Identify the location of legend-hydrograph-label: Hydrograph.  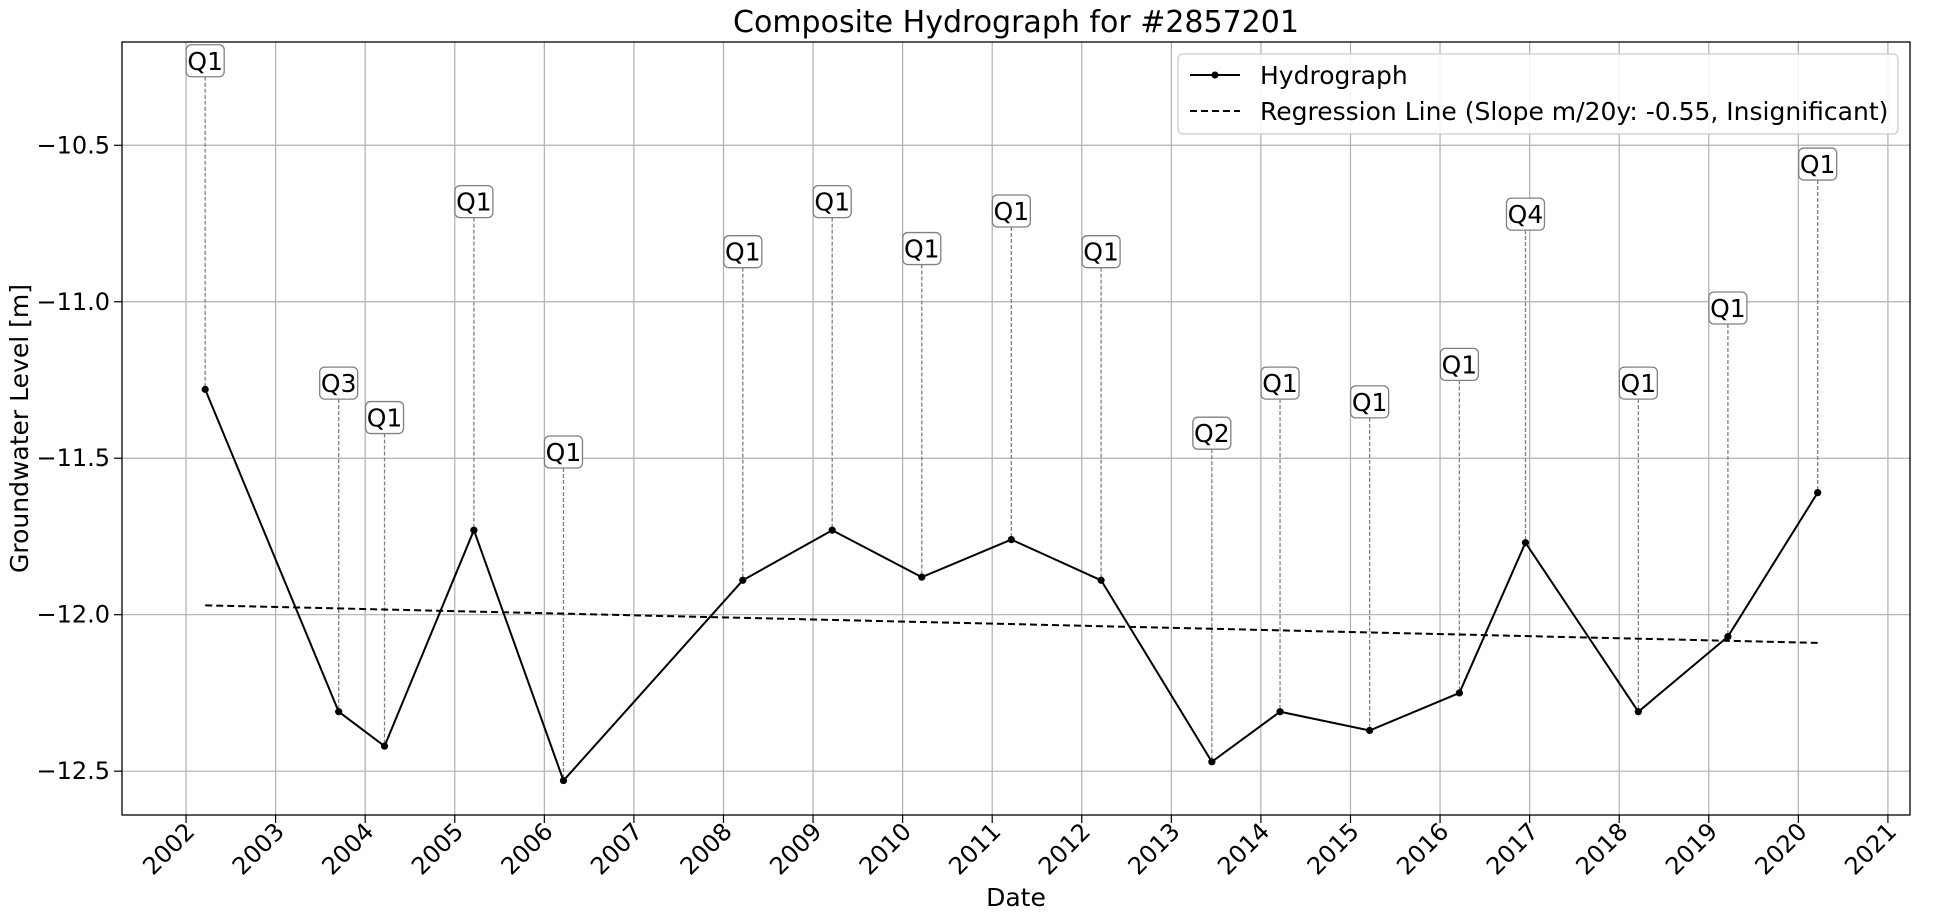
(1334, 75).